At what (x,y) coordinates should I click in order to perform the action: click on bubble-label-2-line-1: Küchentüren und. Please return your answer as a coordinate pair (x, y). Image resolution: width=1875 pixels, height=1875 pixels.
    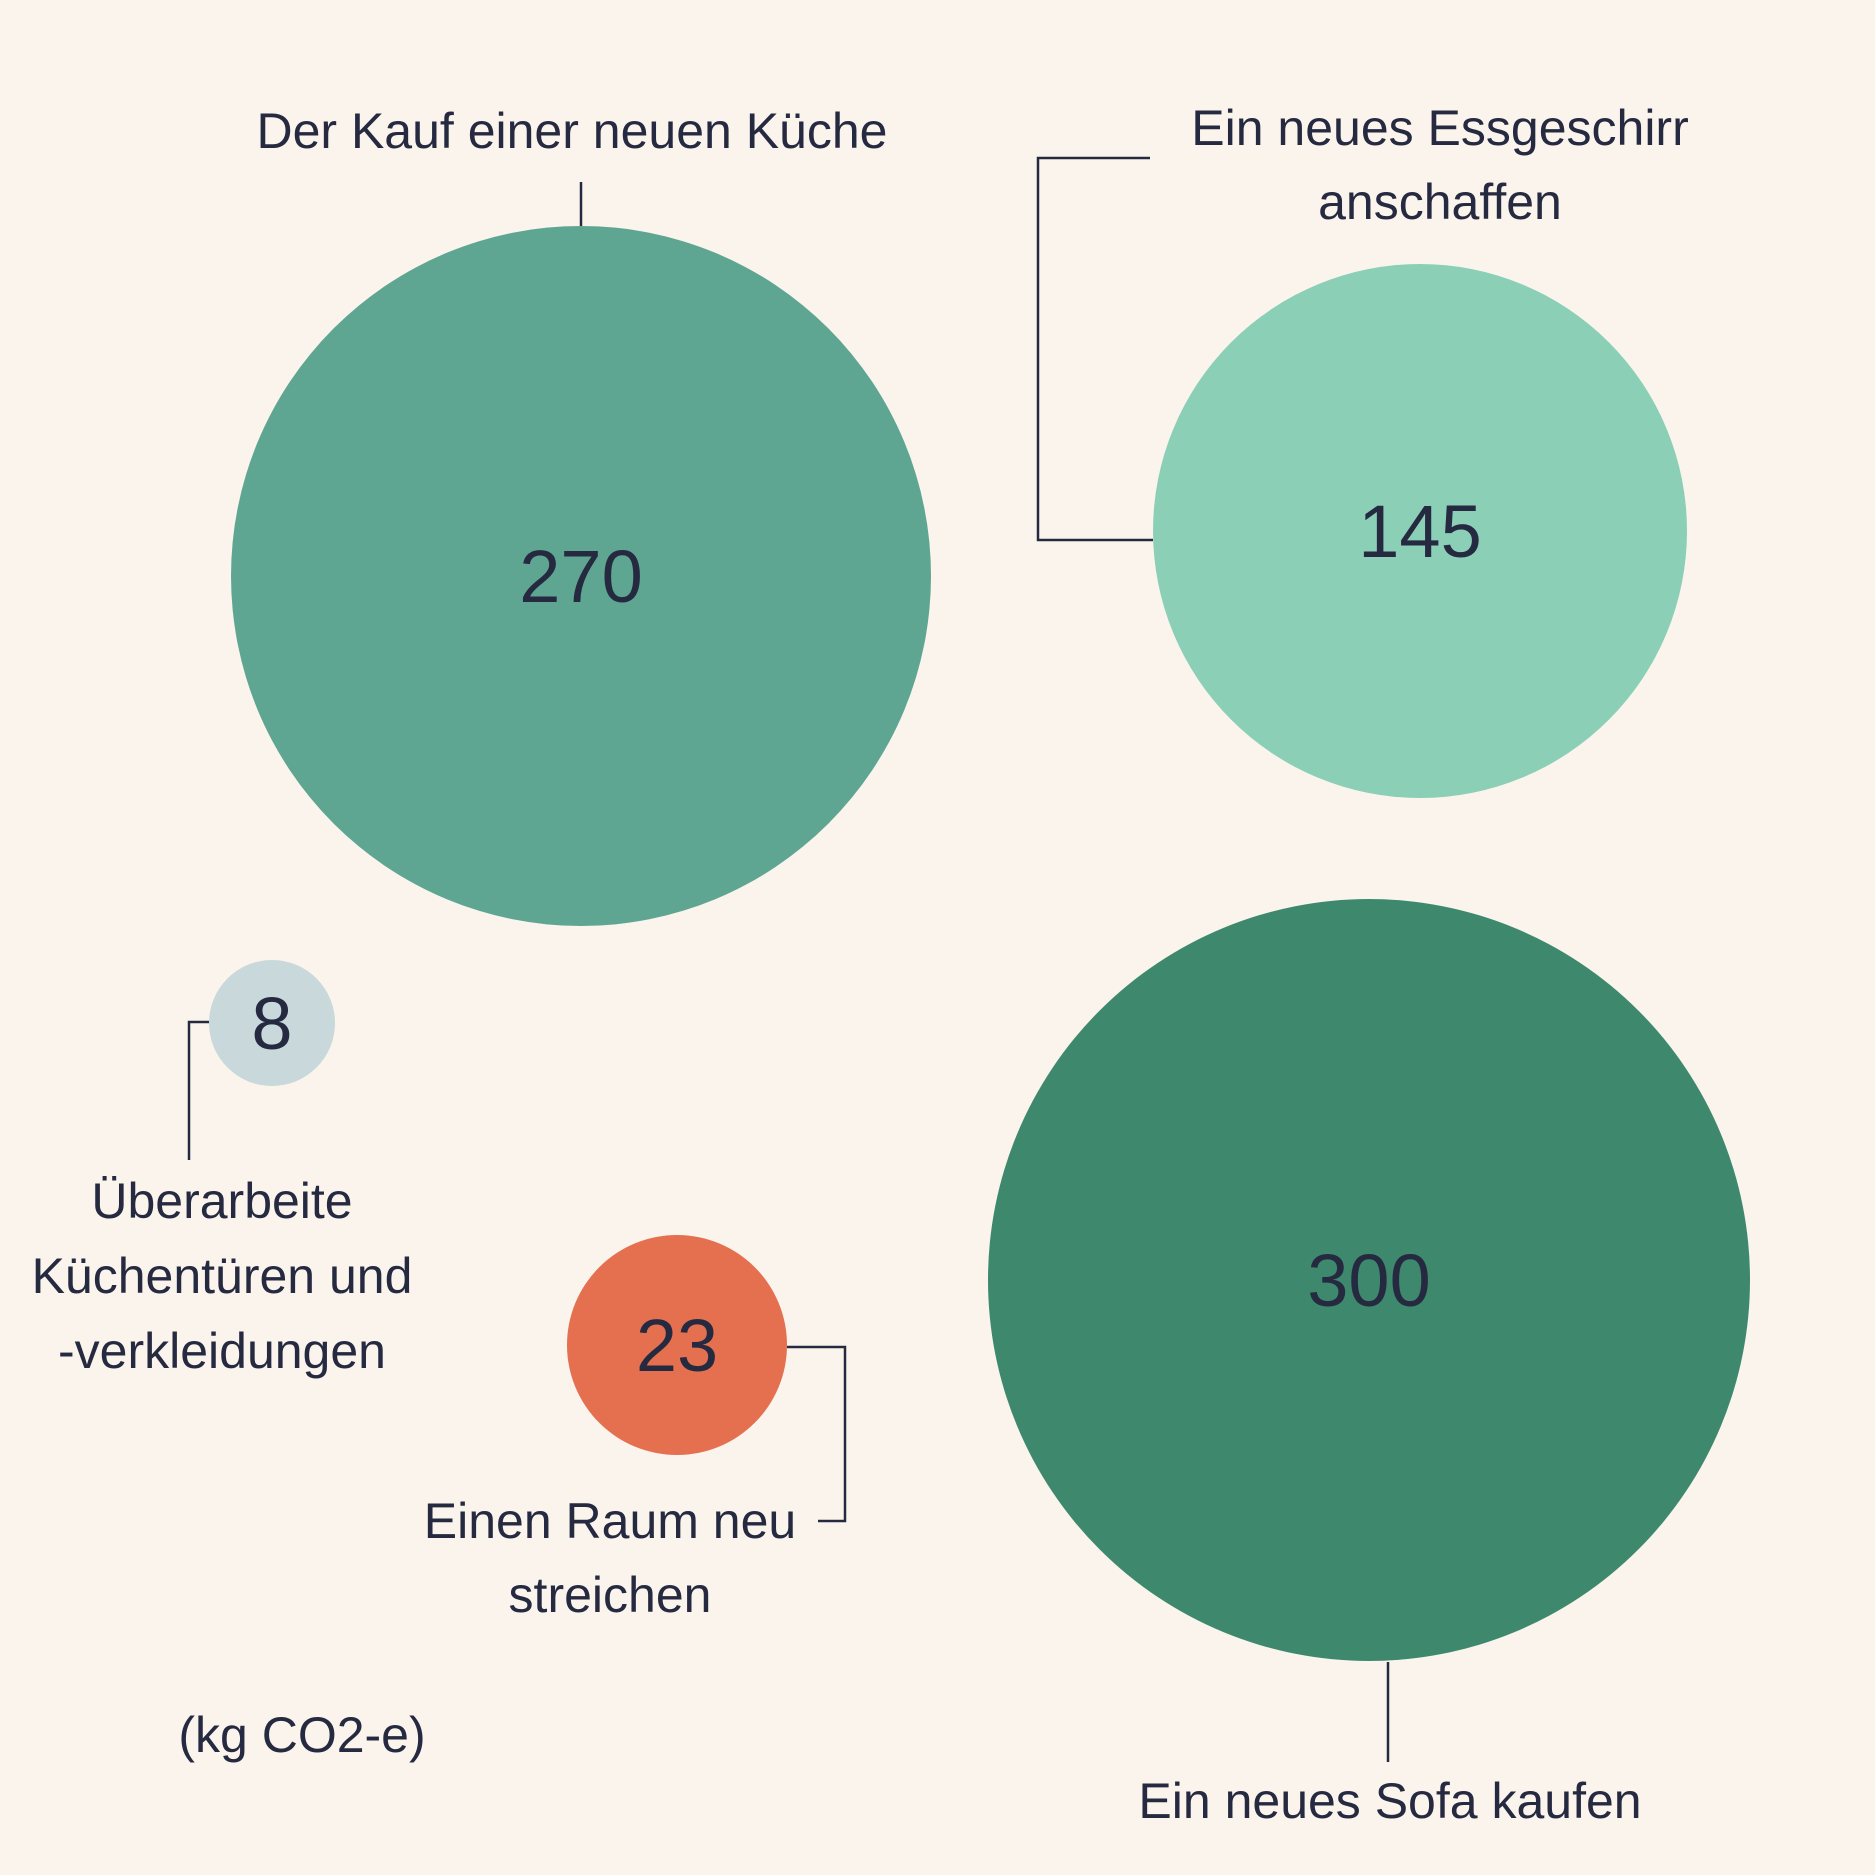
    Looking at the image, I should click on (222, 1276).